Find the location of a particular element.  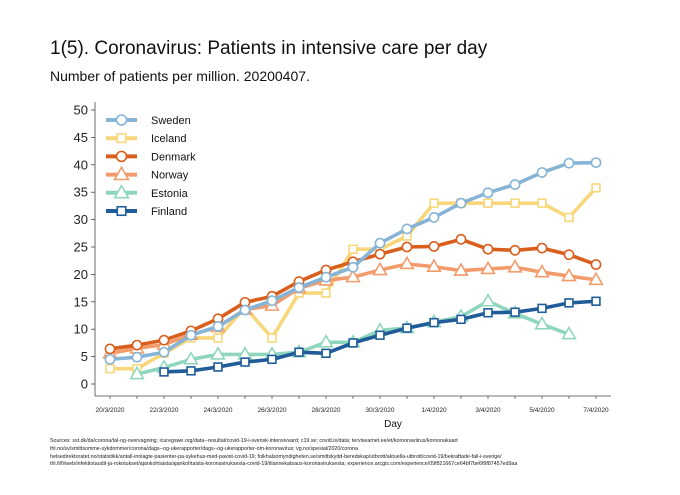

y-tick-label: 25 is located at coordinates (81, 247).